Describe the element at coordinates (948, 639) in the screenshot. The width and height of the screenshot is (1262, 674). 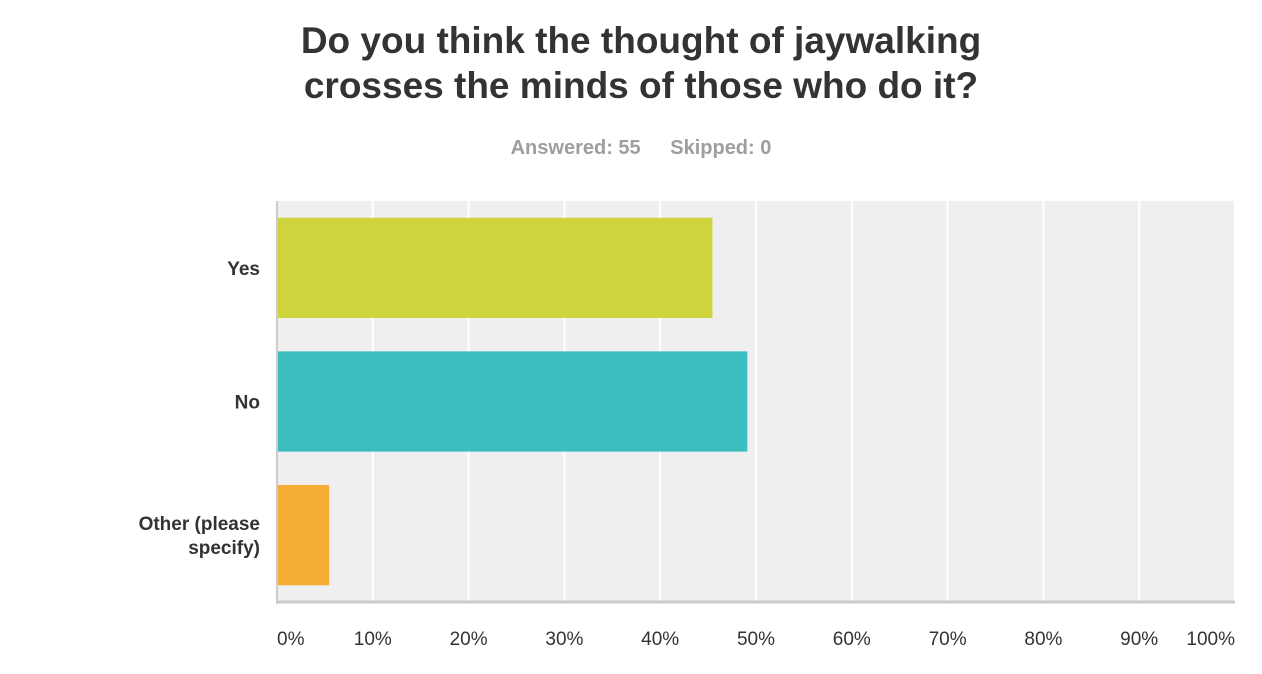
I see `x-tick-label: 70%` at that location.